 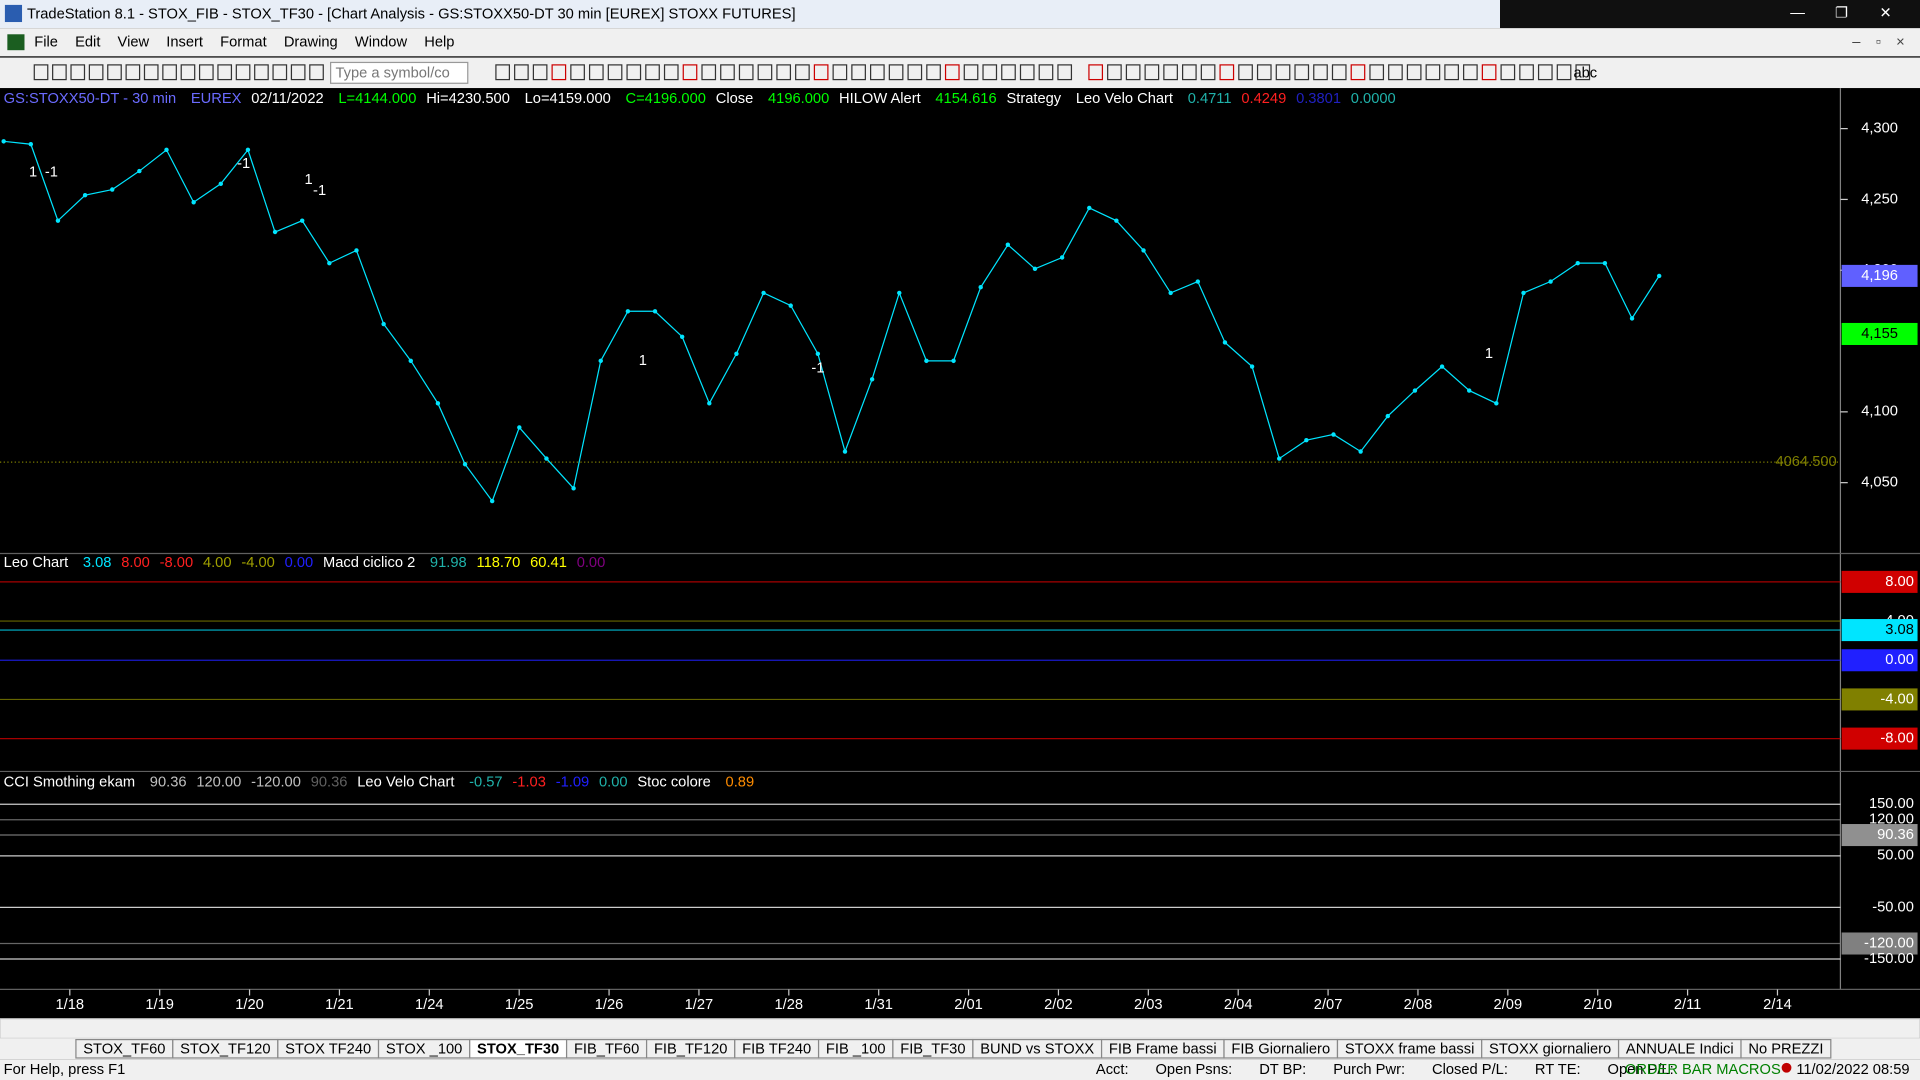 I want to click on tab: FIB_TF120, so click(x=690, y=1048).